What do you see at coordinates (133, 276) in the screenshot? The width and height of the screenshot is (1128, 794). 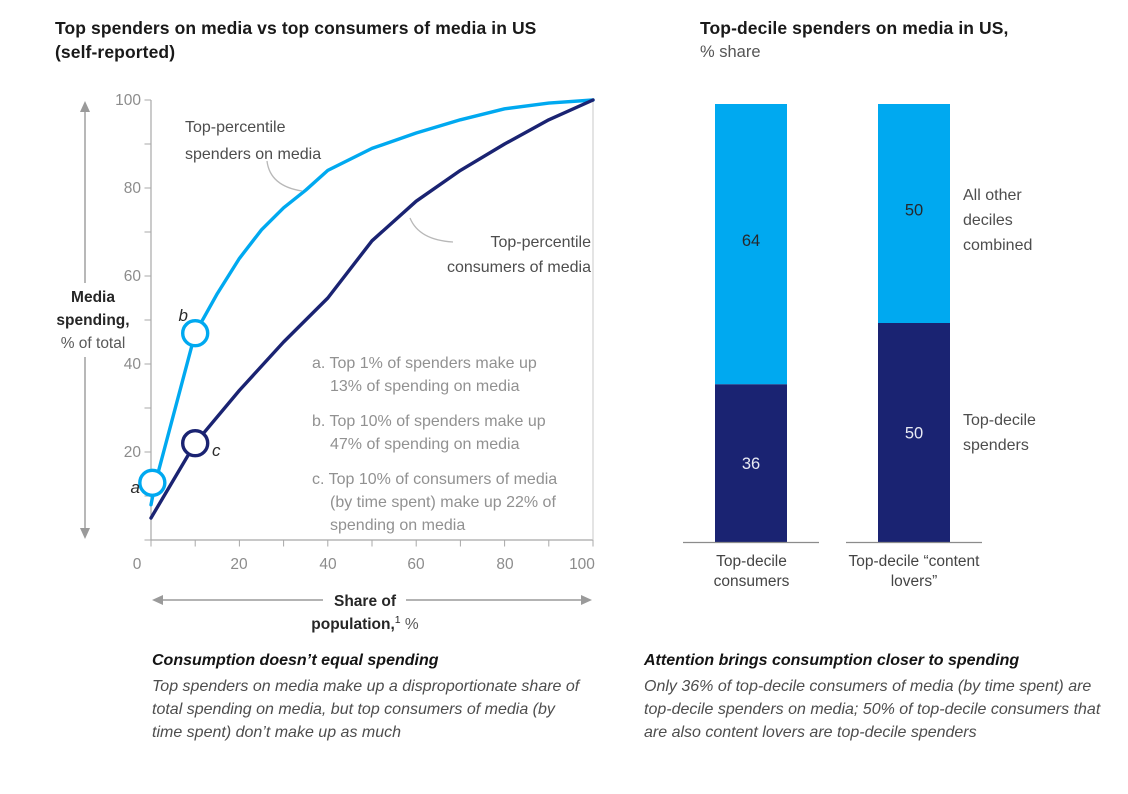 I see `y-tick-60: 60` at bounding box center [133, 276].